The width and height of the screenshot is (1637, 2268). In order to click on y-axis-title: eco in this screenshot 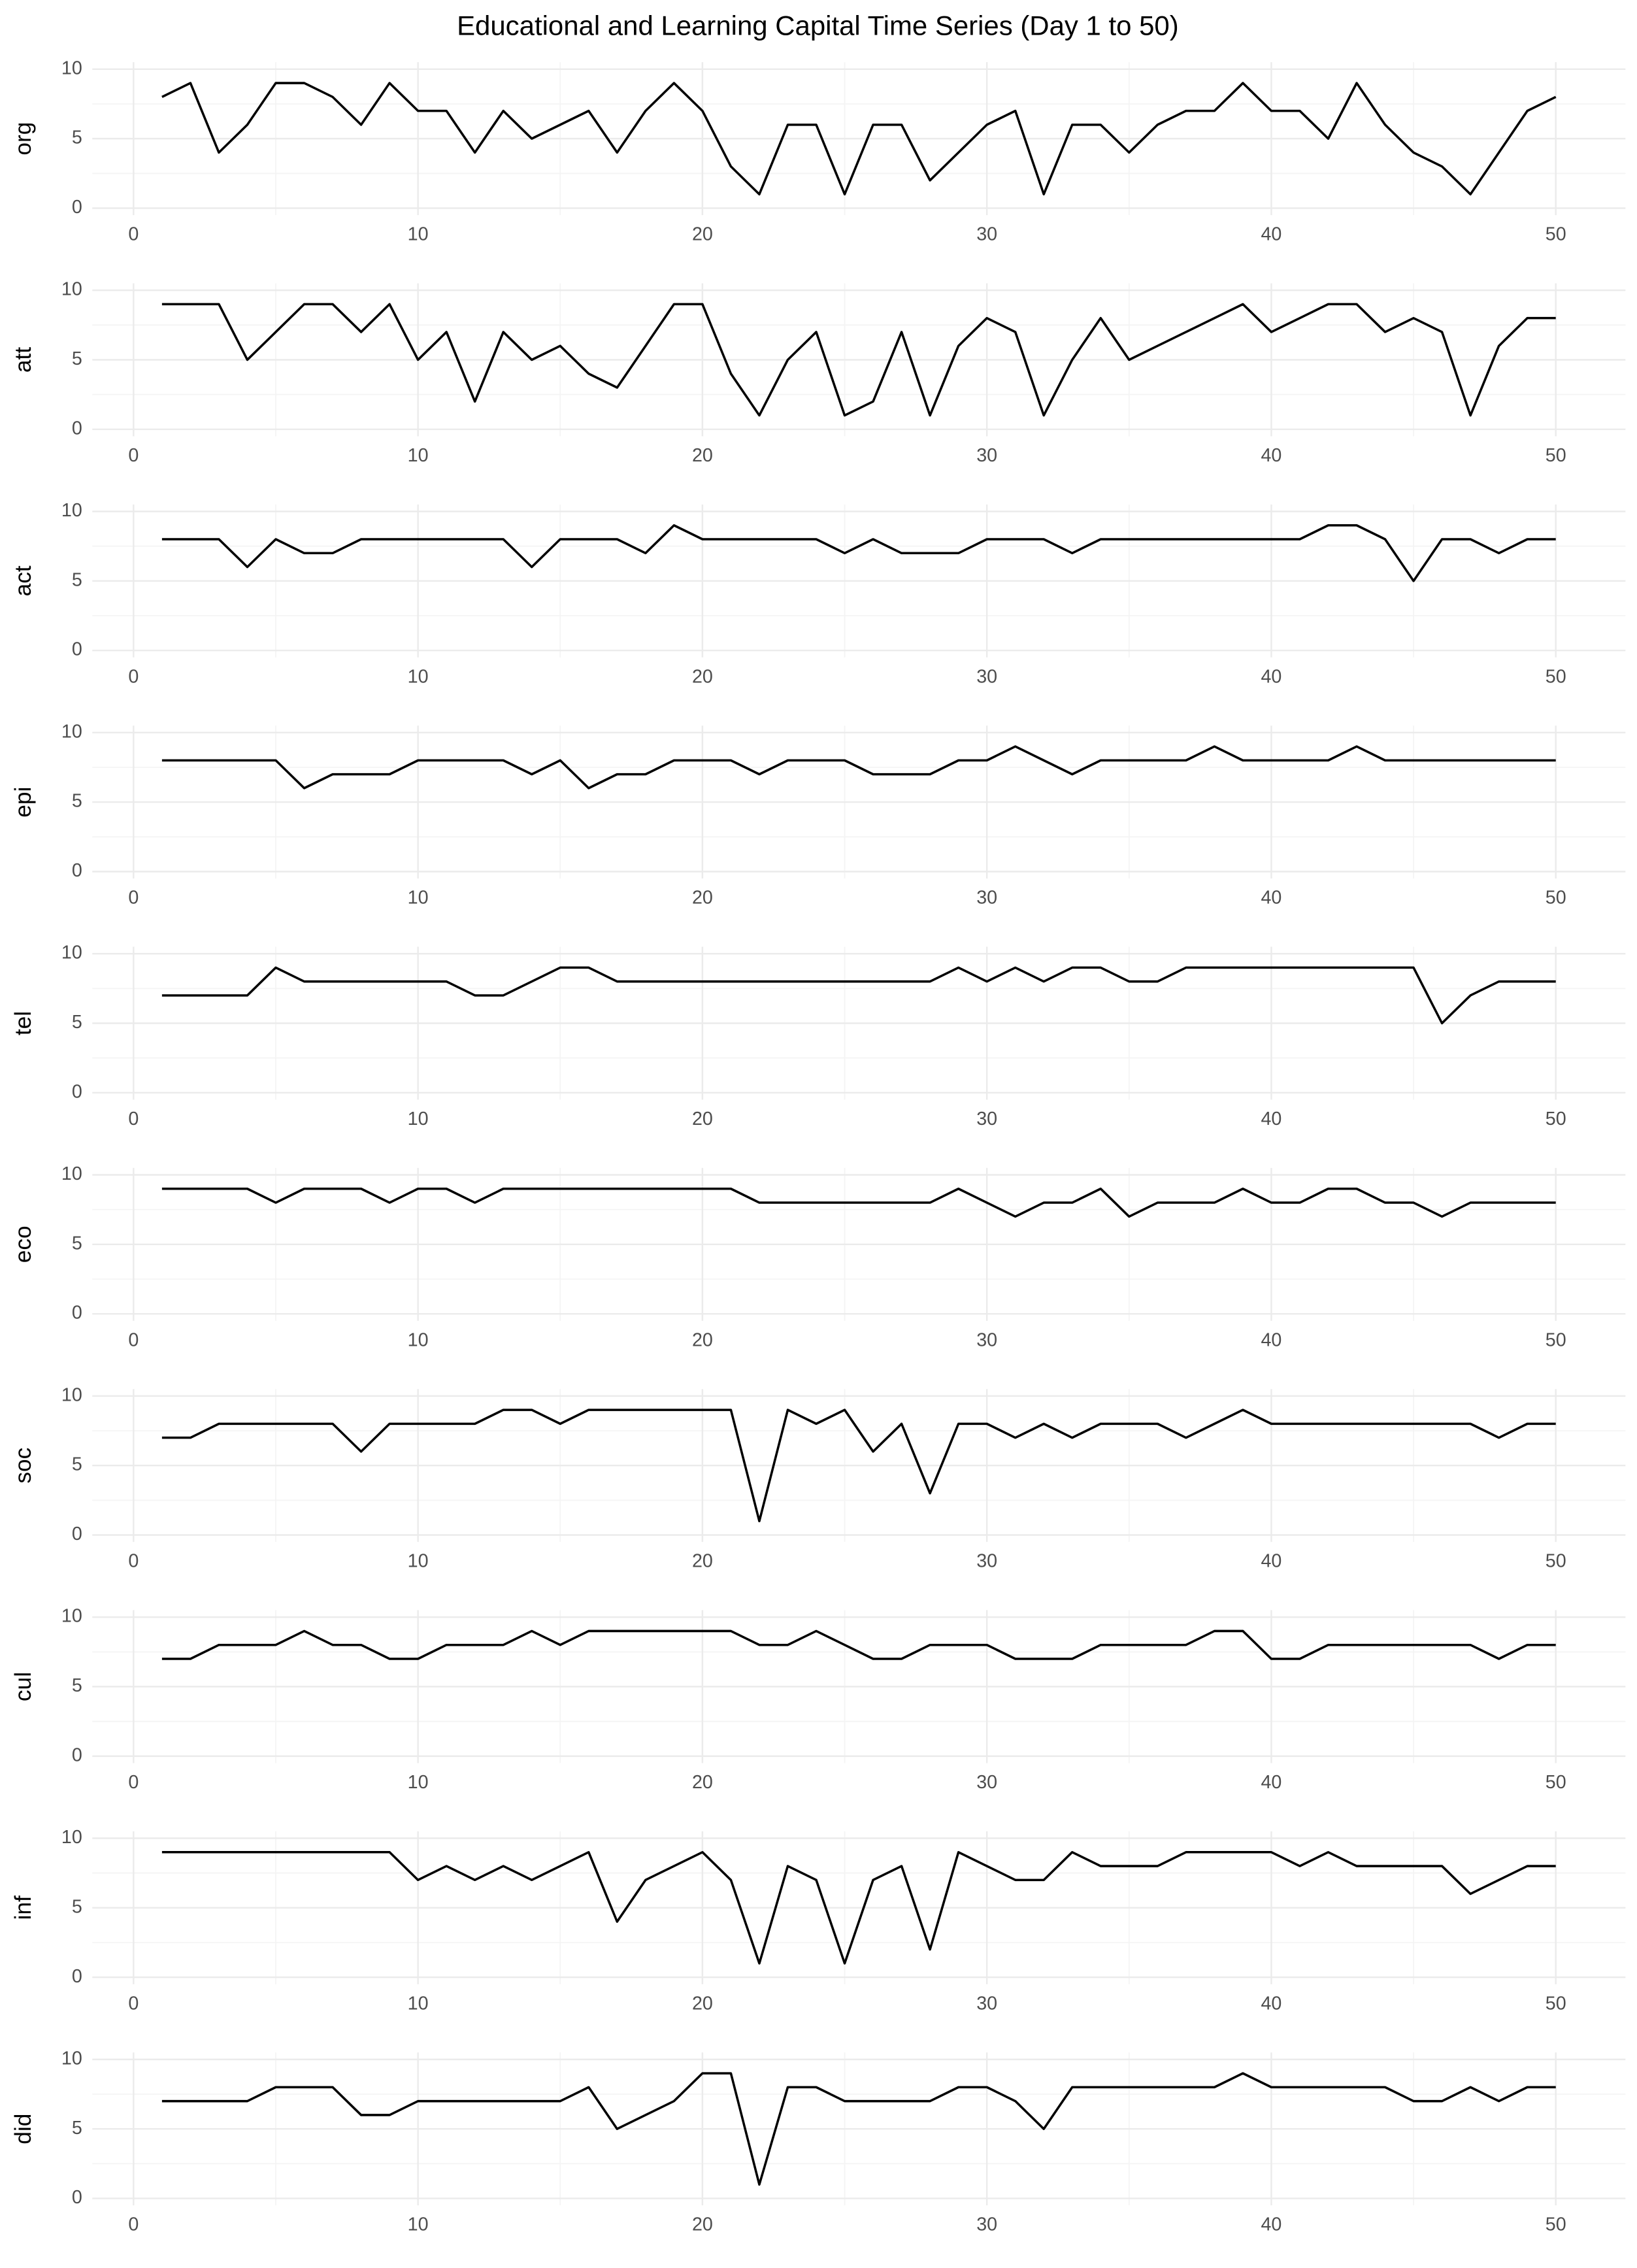, I will do `click(23, 1244)`.